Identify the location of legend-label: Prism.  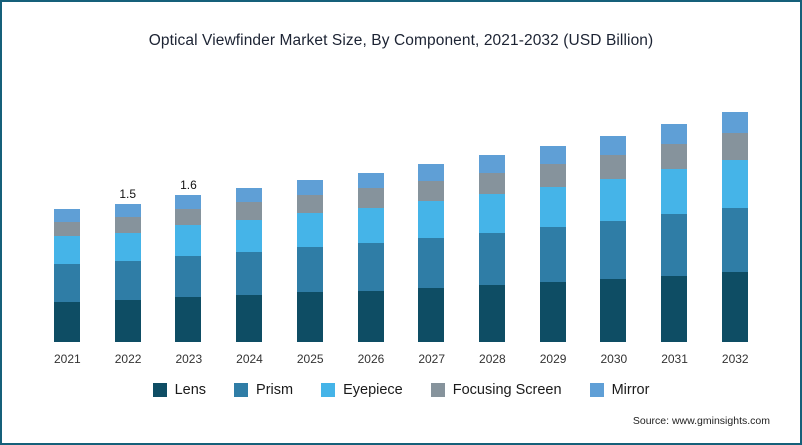
(275, 390).